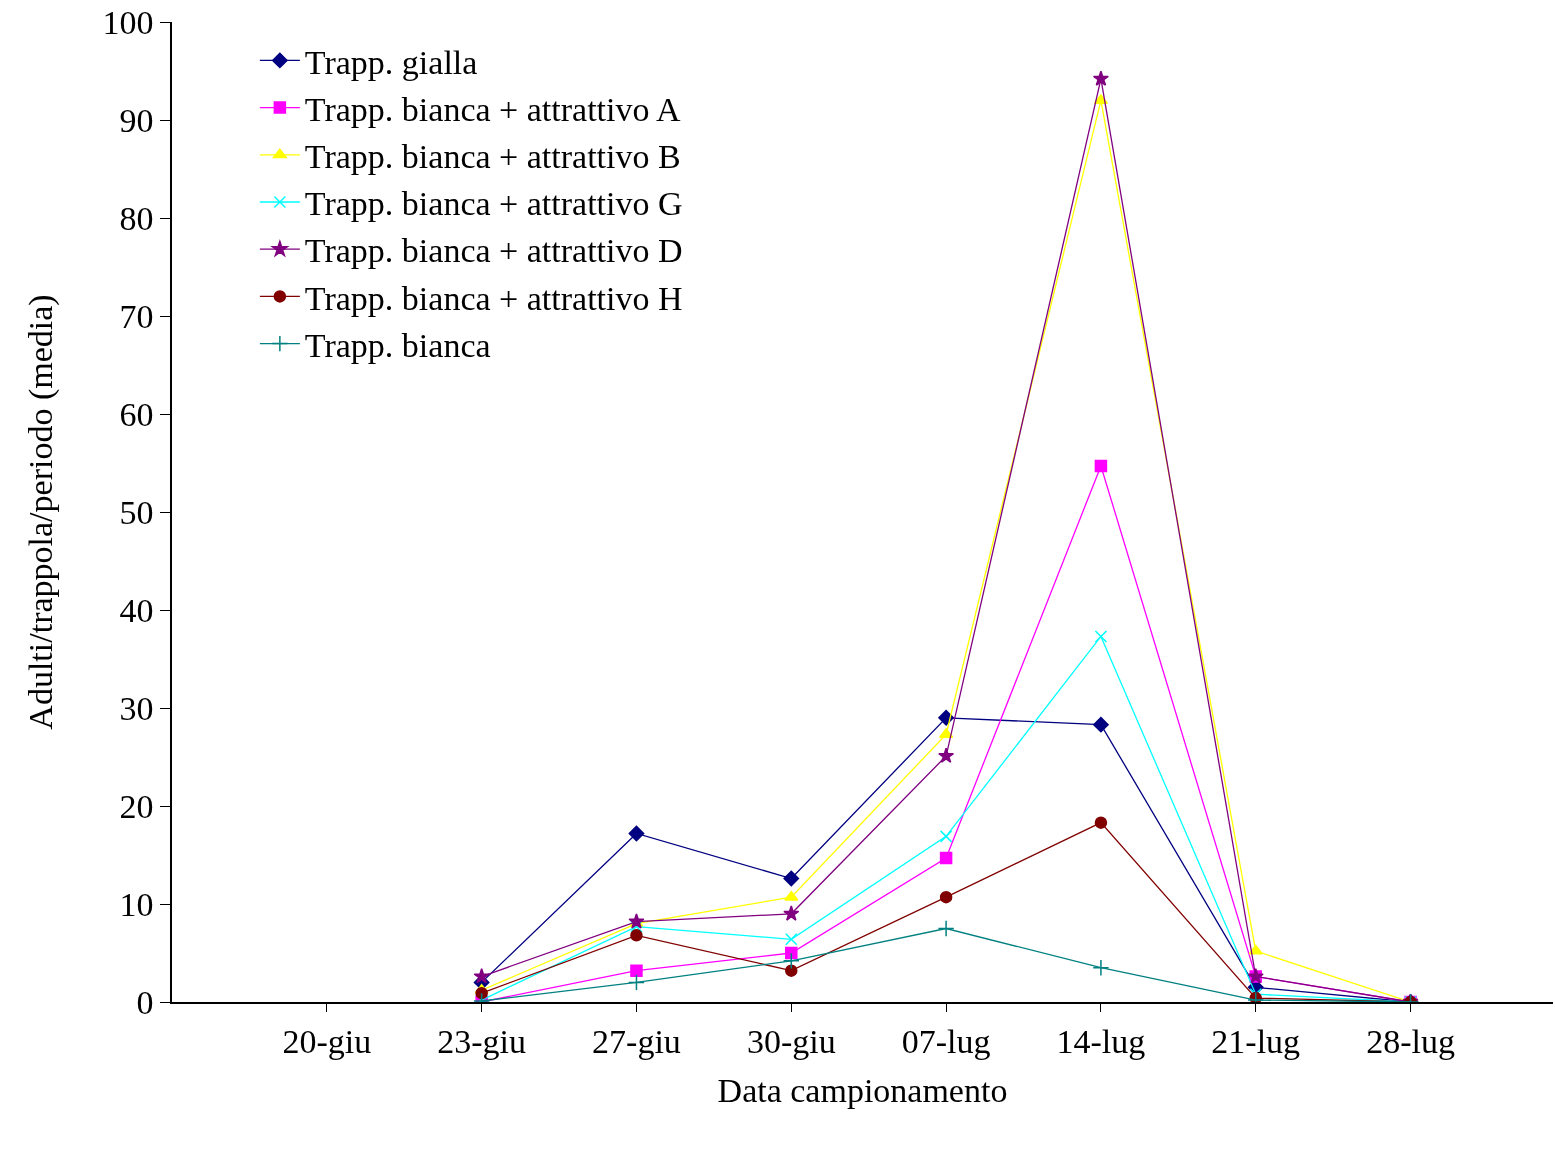 Image resolution: width=1555 pixels, height=1149 pixels. What do you see at coordinates (493, 109) in the screenshot?
I see `legend-label: Trapp. bianca + attrattivo A` at bounding box center [493, 109].